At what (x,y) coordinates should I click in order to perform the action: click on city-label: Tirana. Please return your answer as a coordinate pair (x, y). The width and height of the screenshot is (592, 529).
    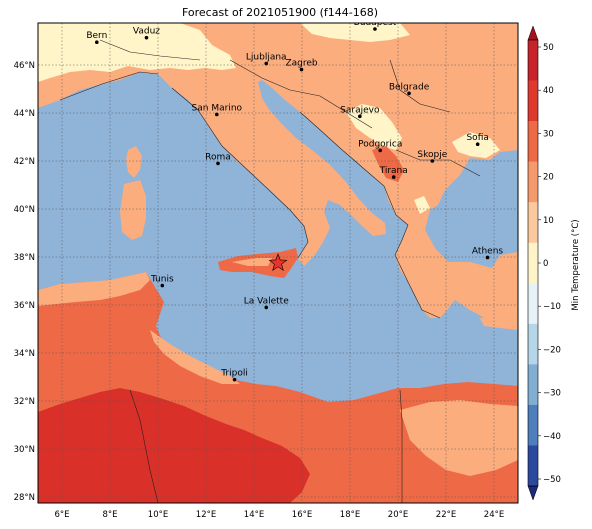
    Looking at the image, I should click on (393, 171).